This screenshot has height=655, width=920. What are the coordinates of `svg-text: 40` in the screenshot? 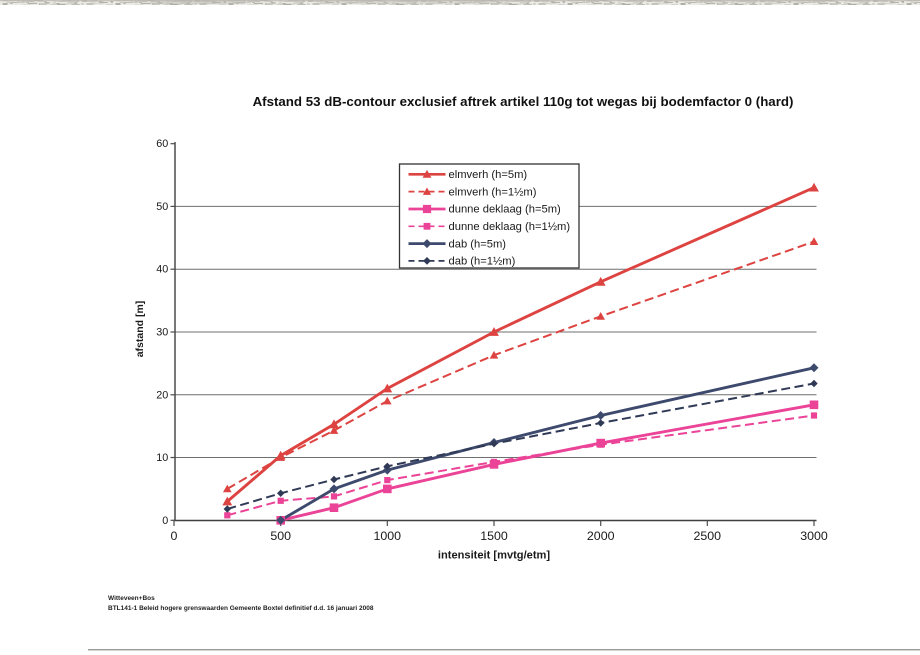 It's located at (162, 270).